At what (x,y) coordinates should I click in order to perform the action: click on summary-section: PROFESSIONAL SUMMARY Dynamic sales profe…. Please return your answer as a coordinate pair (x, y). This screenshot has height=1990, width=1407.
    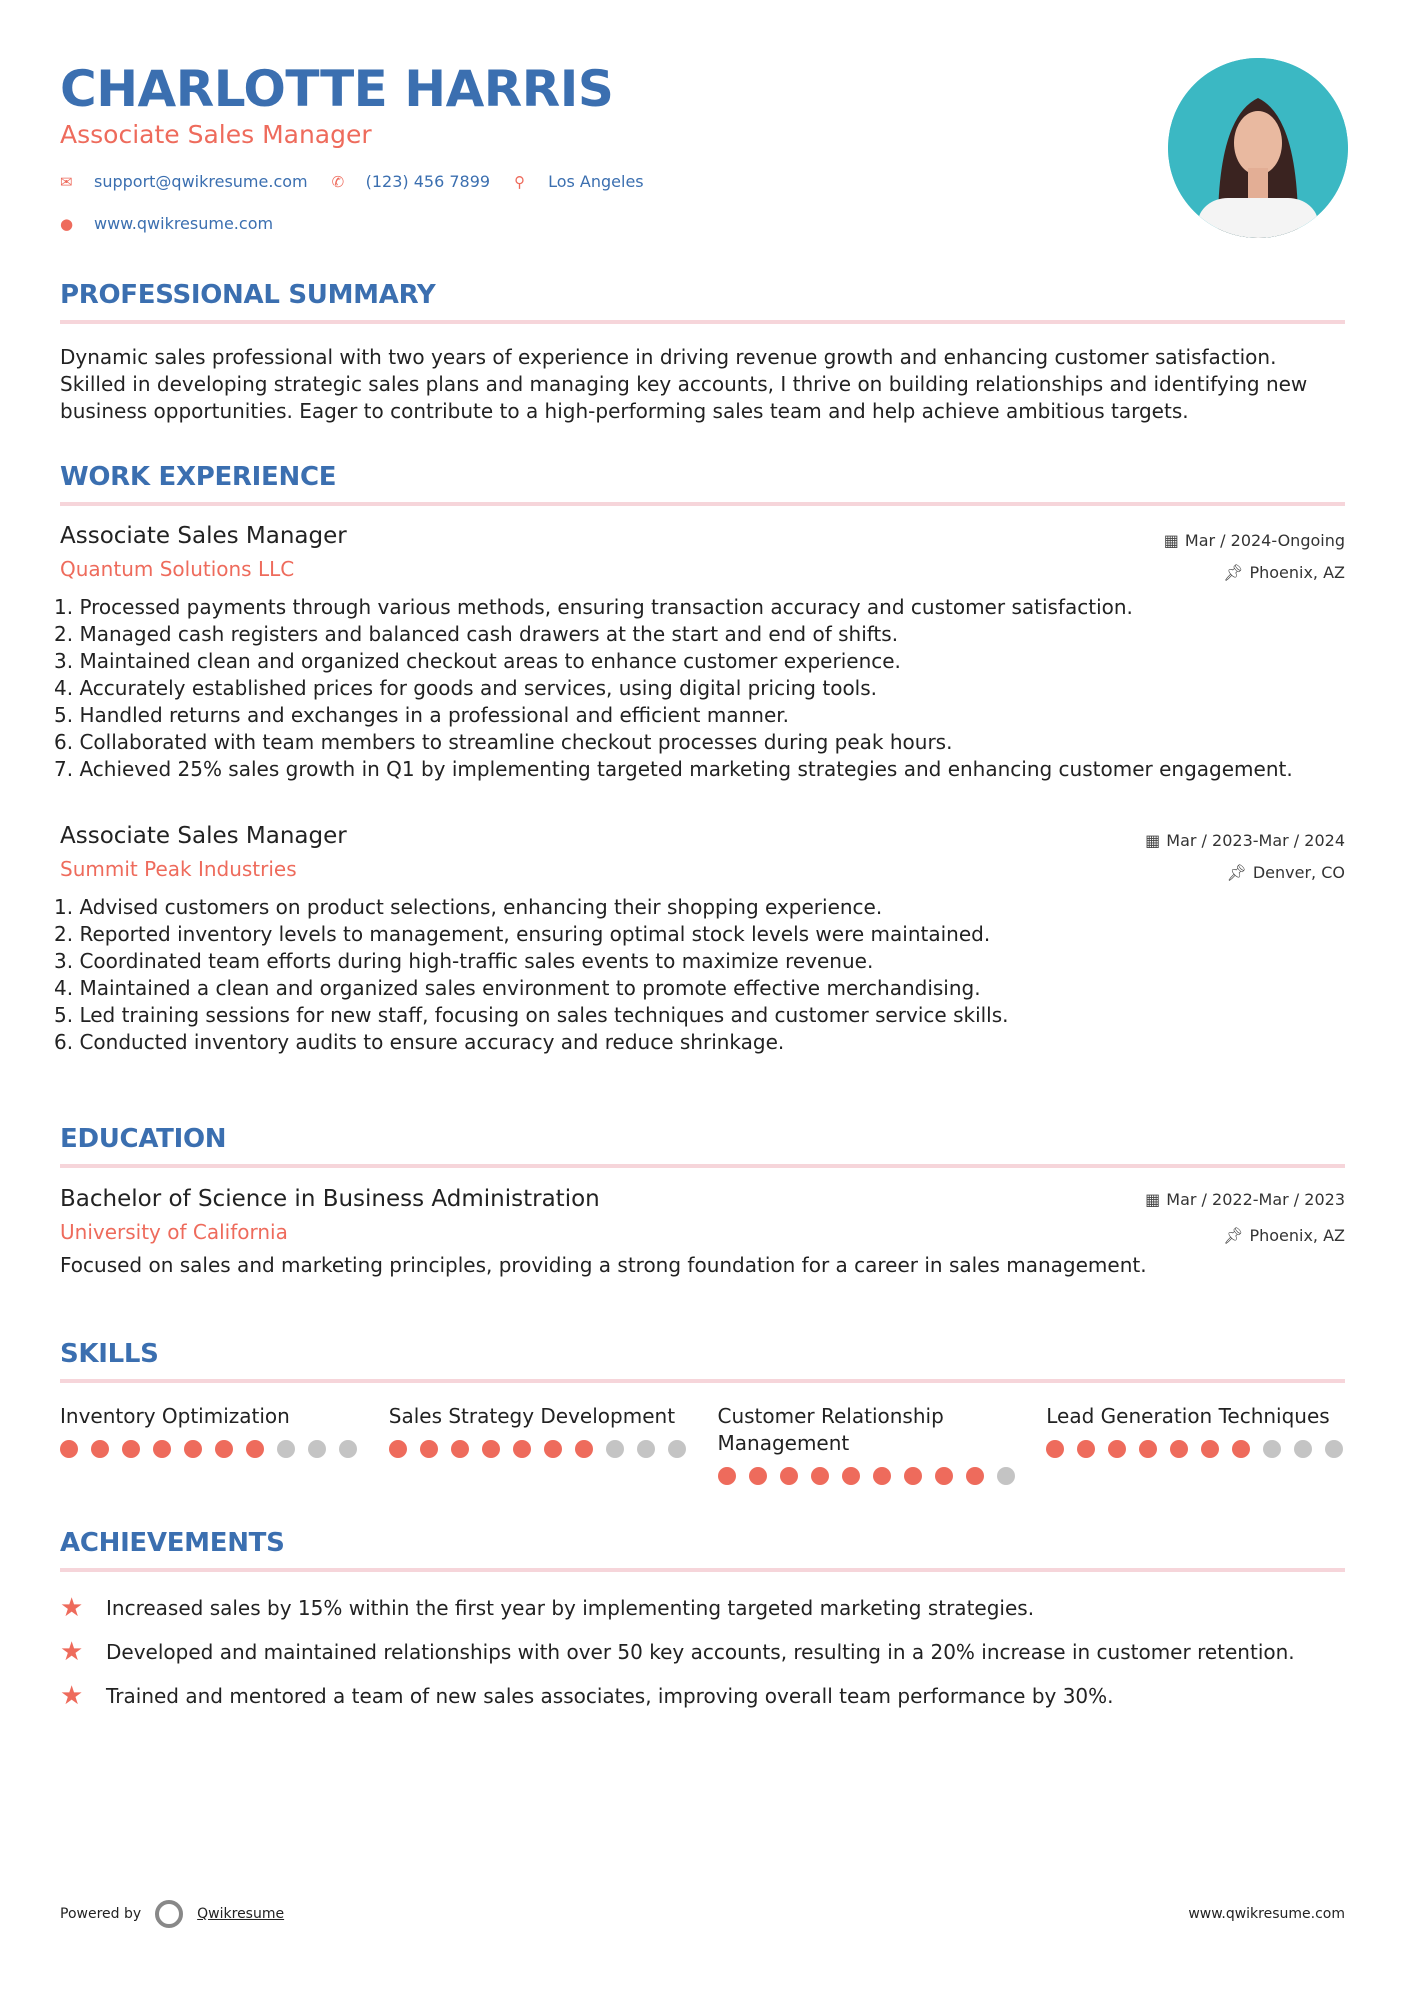
    Looking at the image, I should click on (702, 352).